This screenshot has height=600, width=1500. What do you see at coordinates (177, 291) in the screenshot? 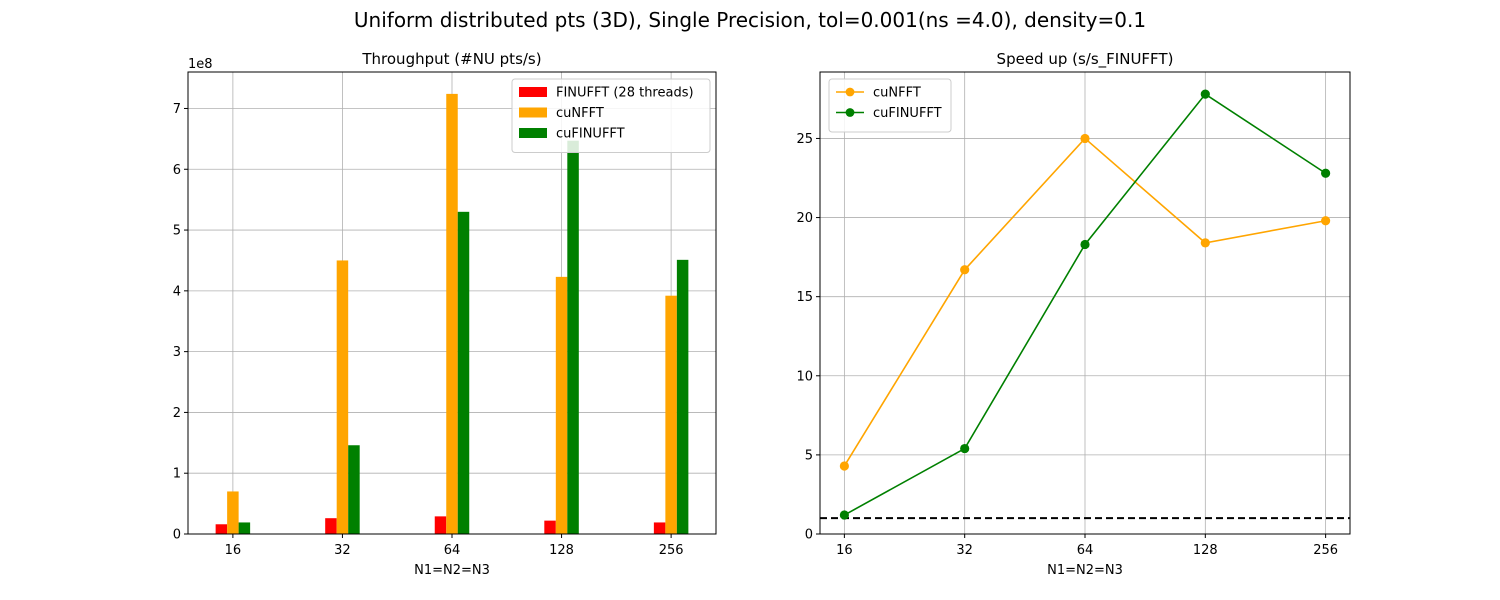
I see `chart1-ytick-label-4: 4` at bounding box center [177, 291].